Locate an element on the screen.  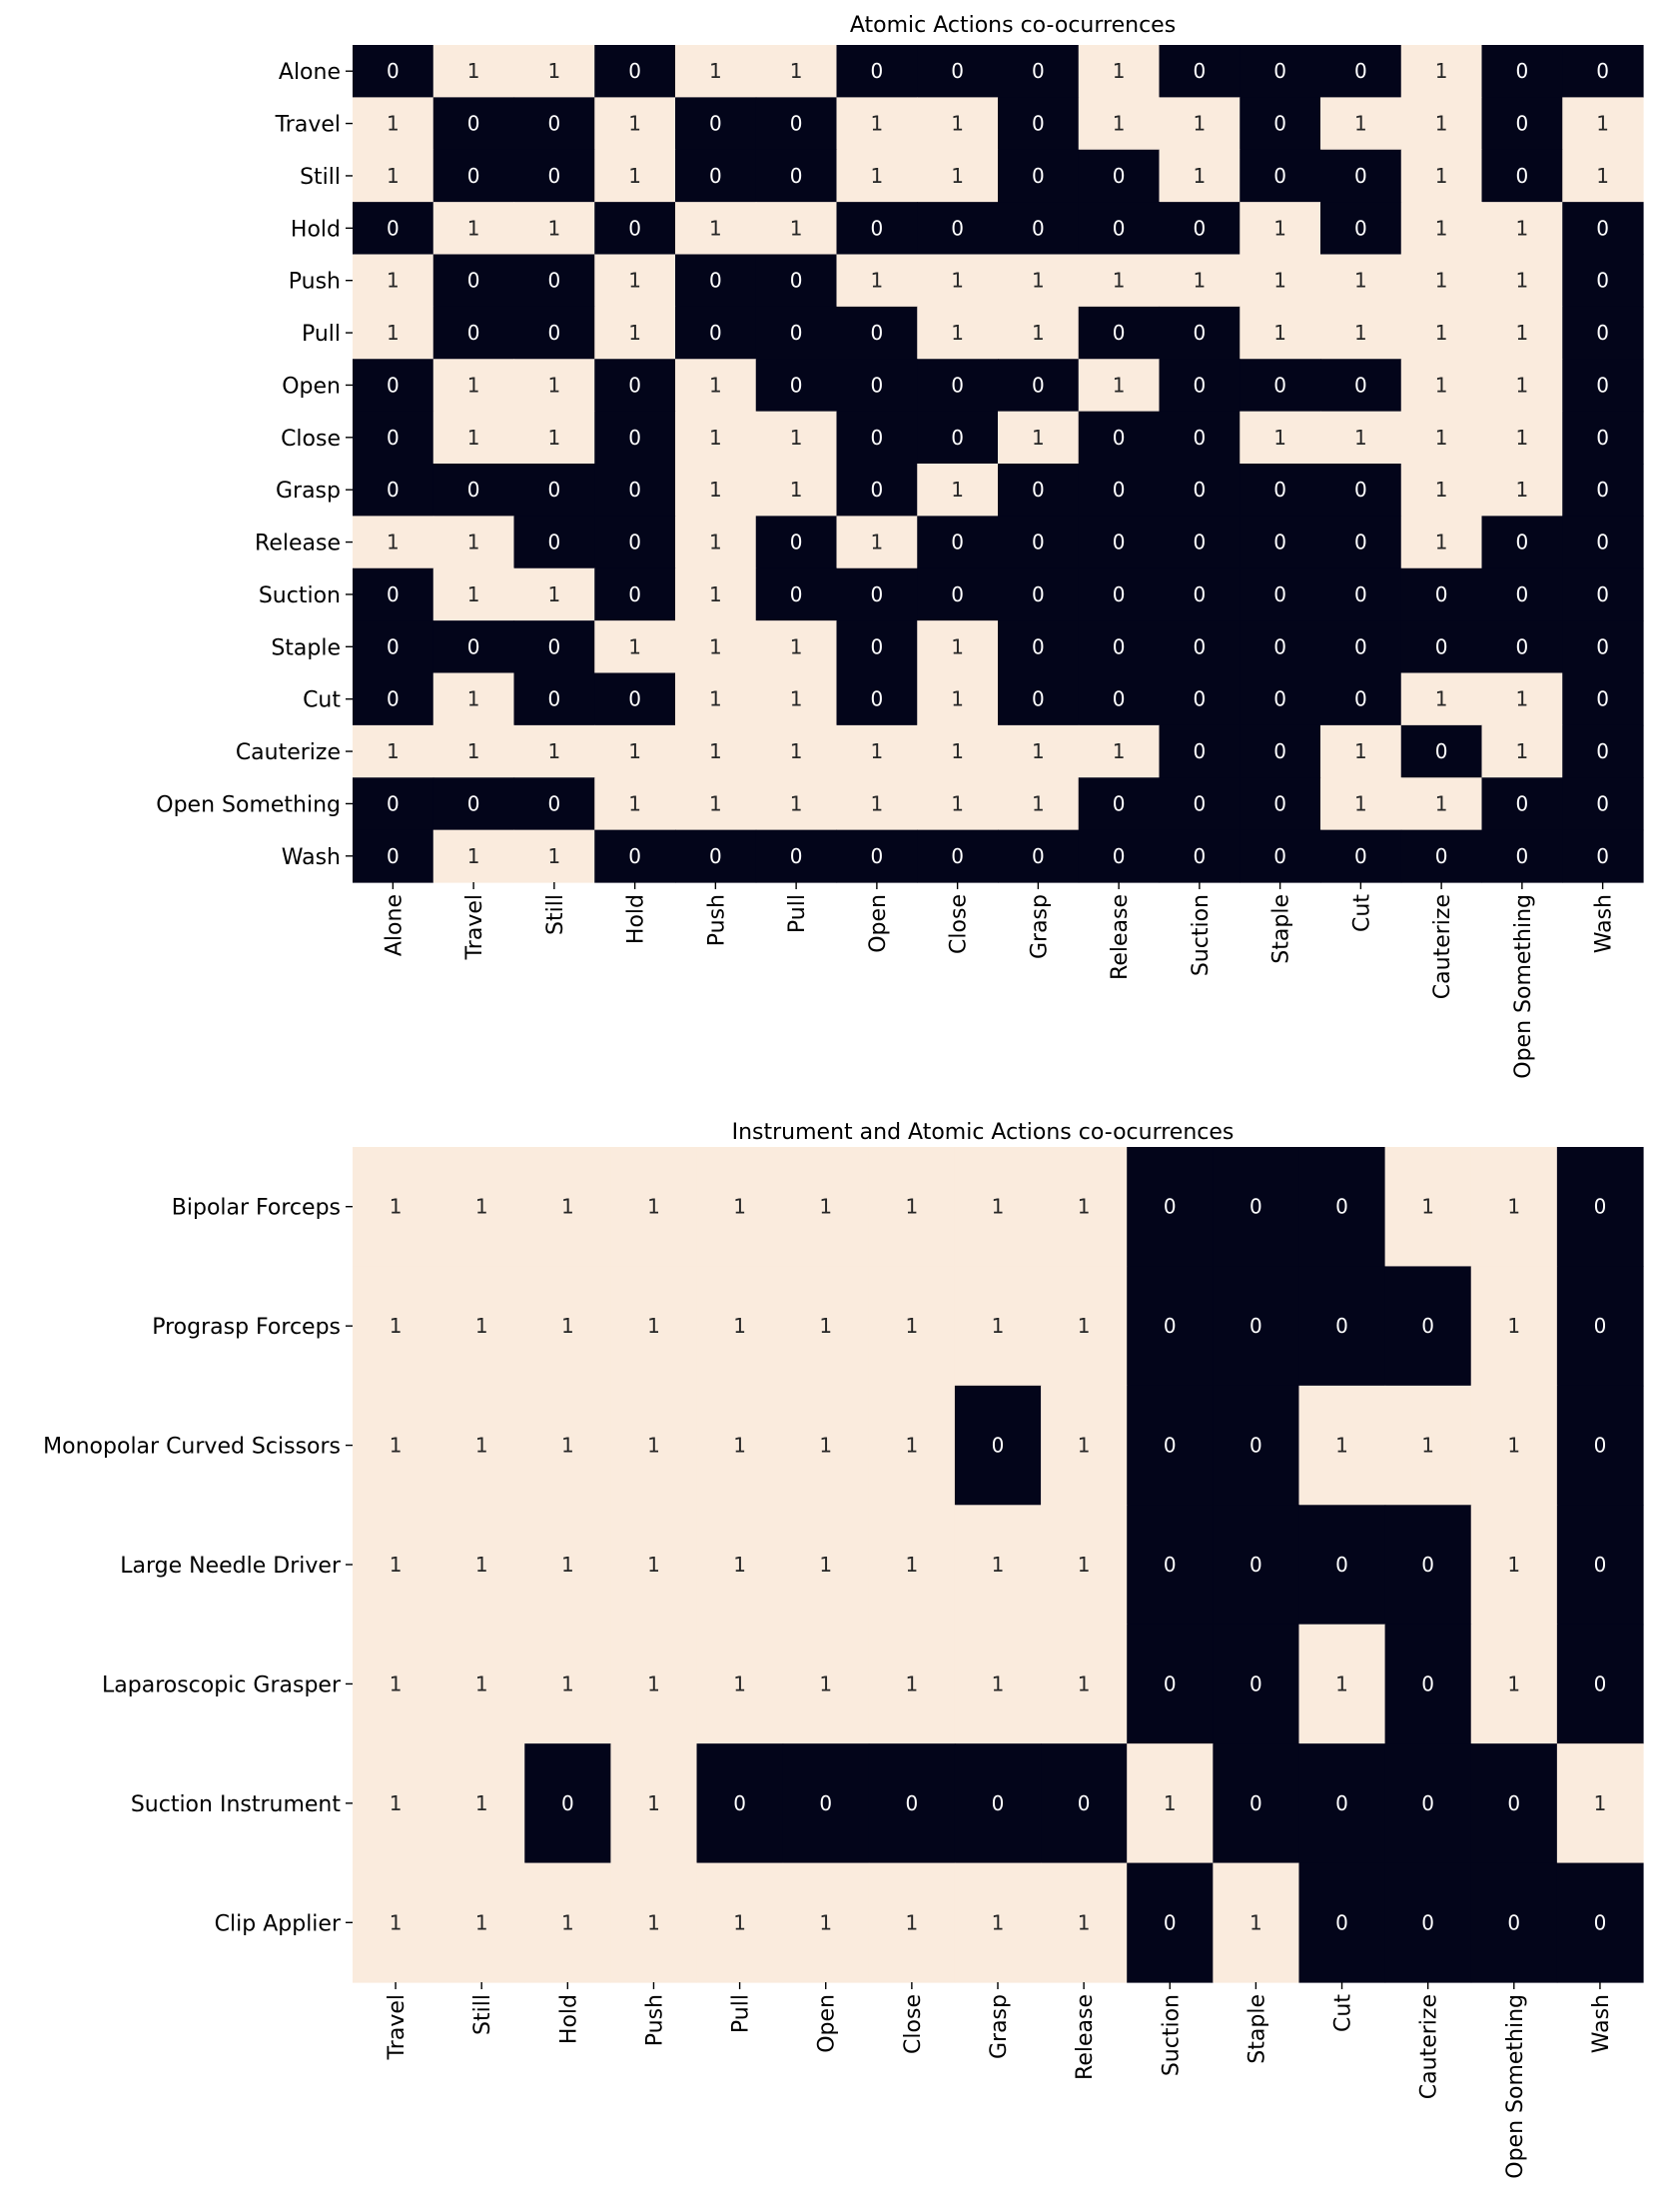
x-tick-label: Release is located at coordinates (1085, 2037).